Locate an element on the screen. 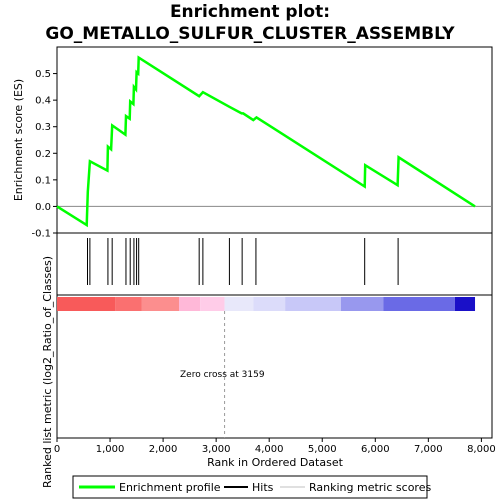 This screenshot has width=500, height=500. ranking-metric-bar is located at coordinates (266, 304).